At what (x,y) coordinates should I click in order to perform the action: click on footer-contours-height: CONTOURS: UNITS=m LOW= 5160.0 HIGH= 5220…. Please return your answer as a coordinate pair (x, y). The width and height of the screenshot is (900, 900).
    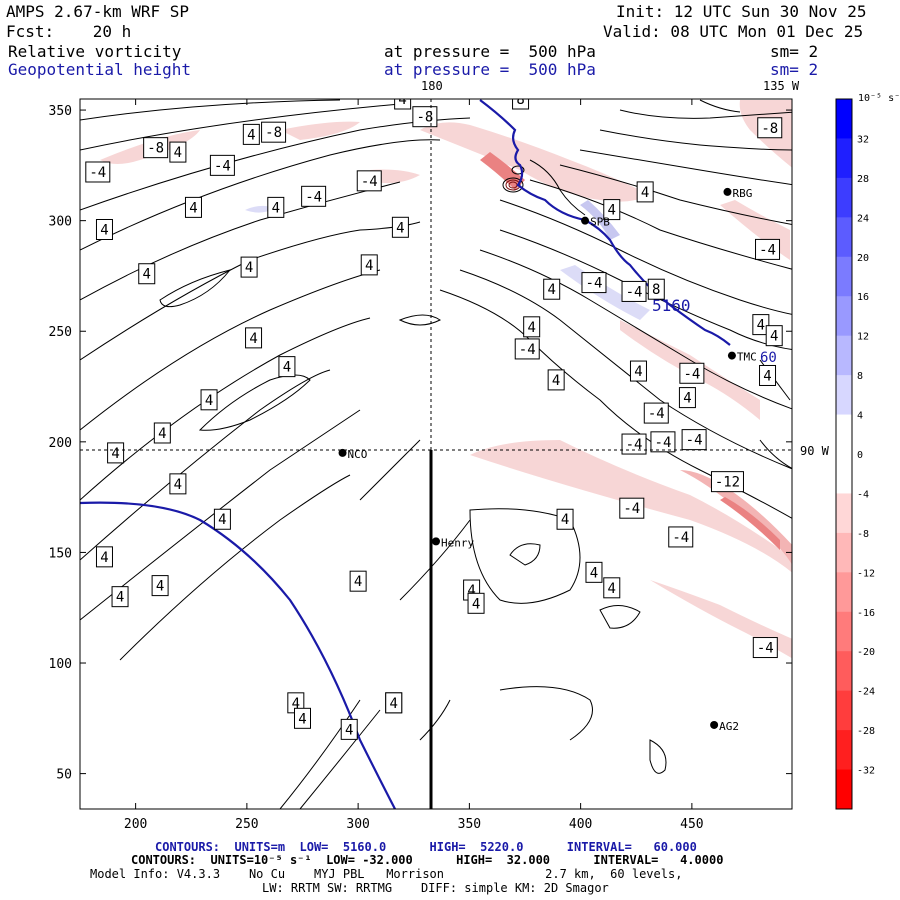
    Looking at the image, I should click on (426, 847).